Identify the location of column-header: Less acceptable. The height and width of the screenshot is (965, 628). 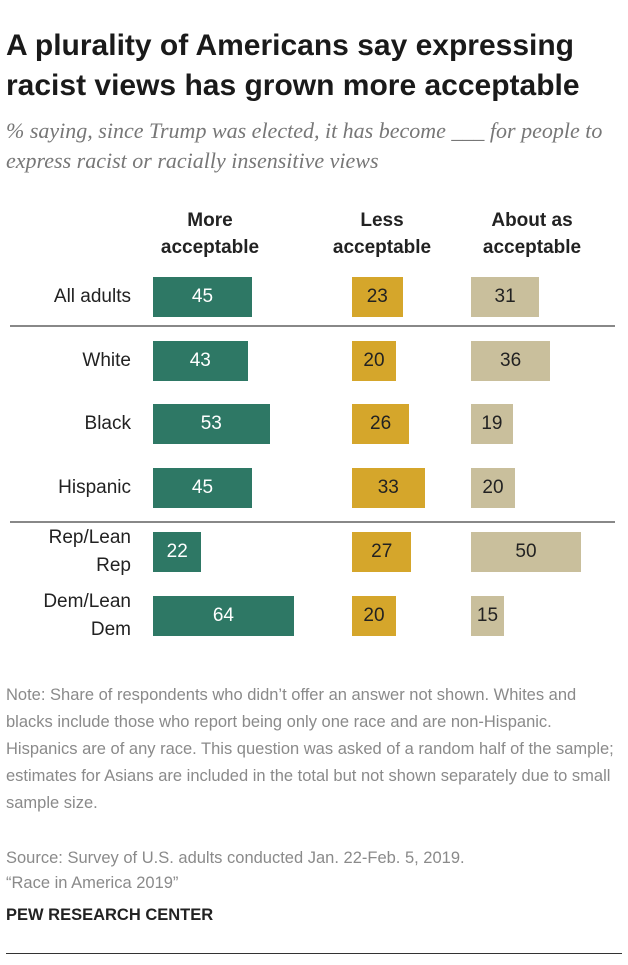
(382, 234).